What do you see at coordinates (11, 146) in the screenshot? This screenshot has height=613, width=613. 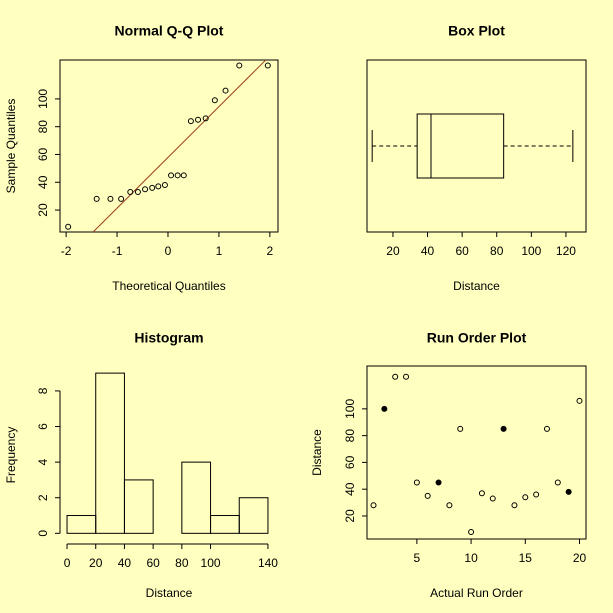 I see `y-axis-label: Sample Quantiles` at bounding box center [11, 146].